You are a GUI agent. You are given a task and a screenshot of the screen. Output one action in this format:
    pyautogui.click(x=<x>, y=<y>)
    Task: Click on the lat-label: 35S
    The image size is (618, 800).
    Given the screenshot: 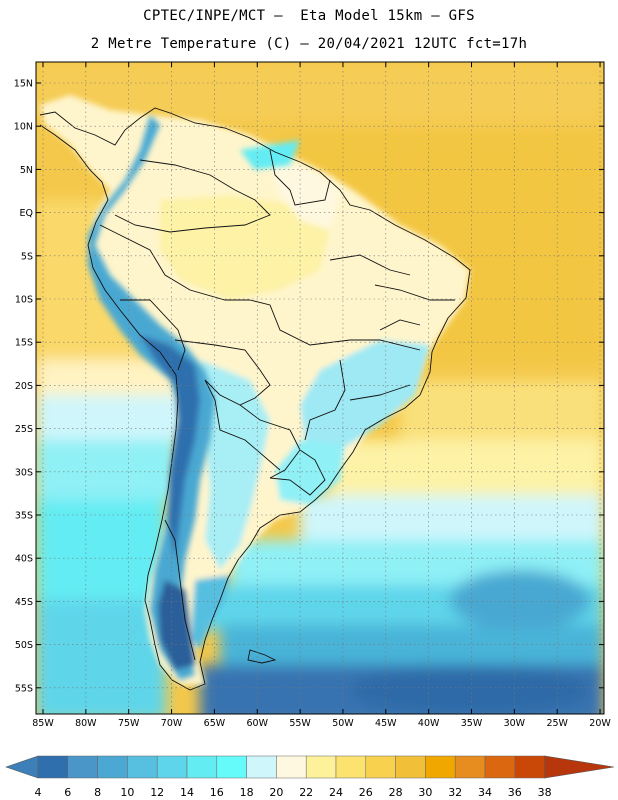 What is the action you would take?
    pyautogui.click(x=24, y=516)
    